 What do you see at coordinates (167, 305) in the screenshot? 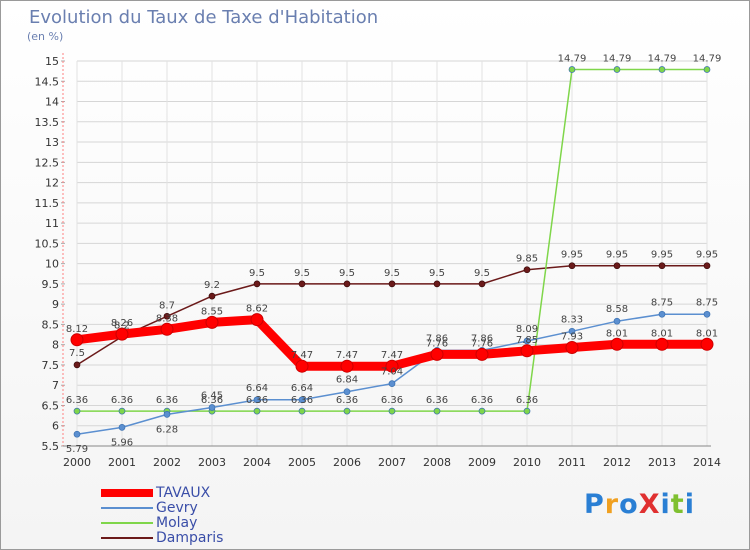
I see `data-label-damparis: 8.7` at bounding box center [167, 305].